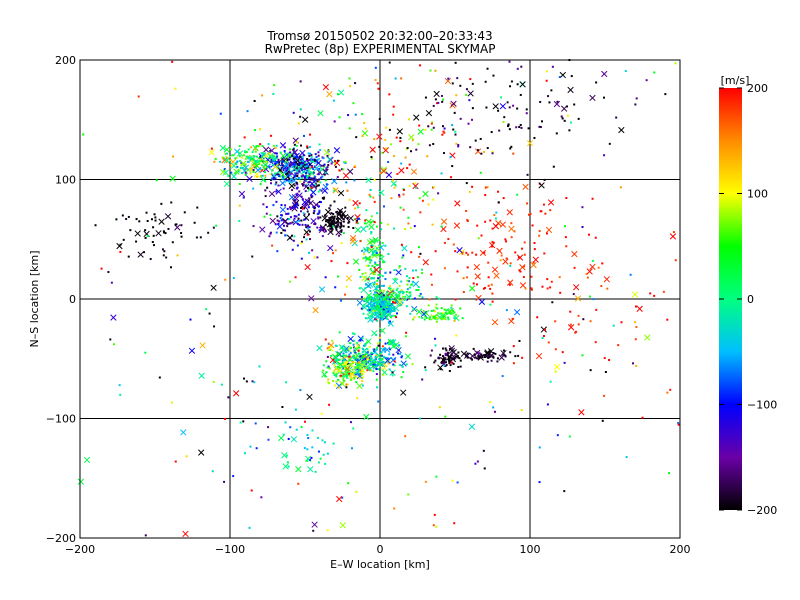 This screenshot has width=800, height=600. What do you see at coordinates (72, 299) in the screenshot?
I see `y-tick-label: 0` at bounding box center [72, 299].